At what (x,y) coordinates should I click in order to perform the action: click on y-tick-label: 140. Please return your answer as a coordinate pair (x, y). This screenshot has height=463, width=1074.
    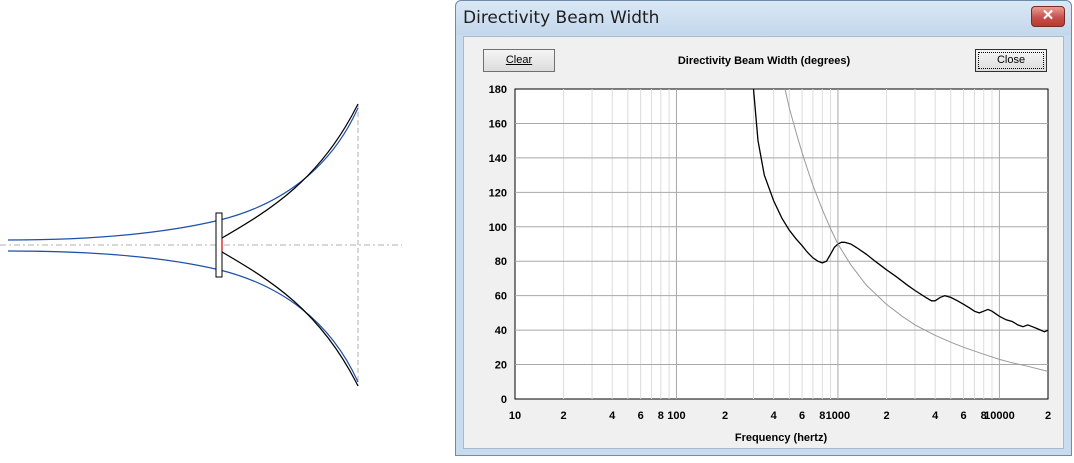
    Looking at the image, I should click on (498, 159).